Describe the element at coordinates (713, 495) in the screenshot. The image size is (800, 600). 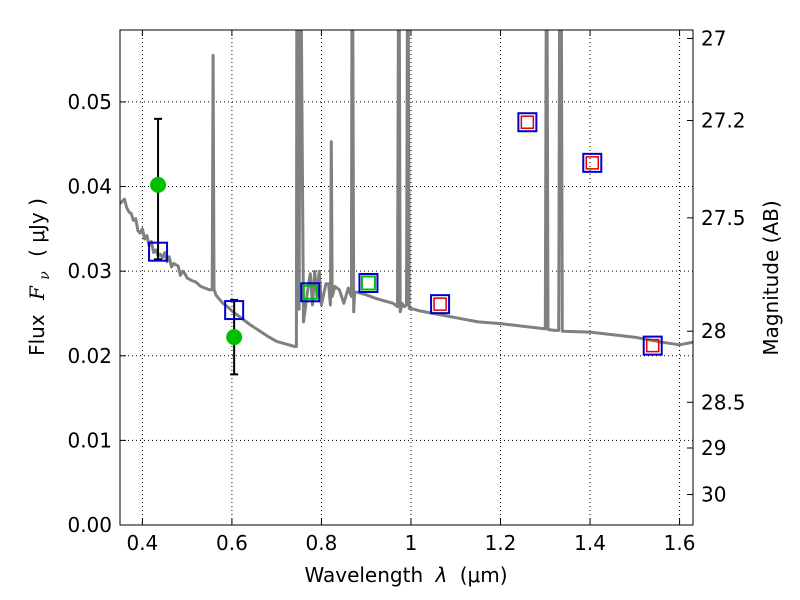
I see `y2-tick-label: 30` at that location.